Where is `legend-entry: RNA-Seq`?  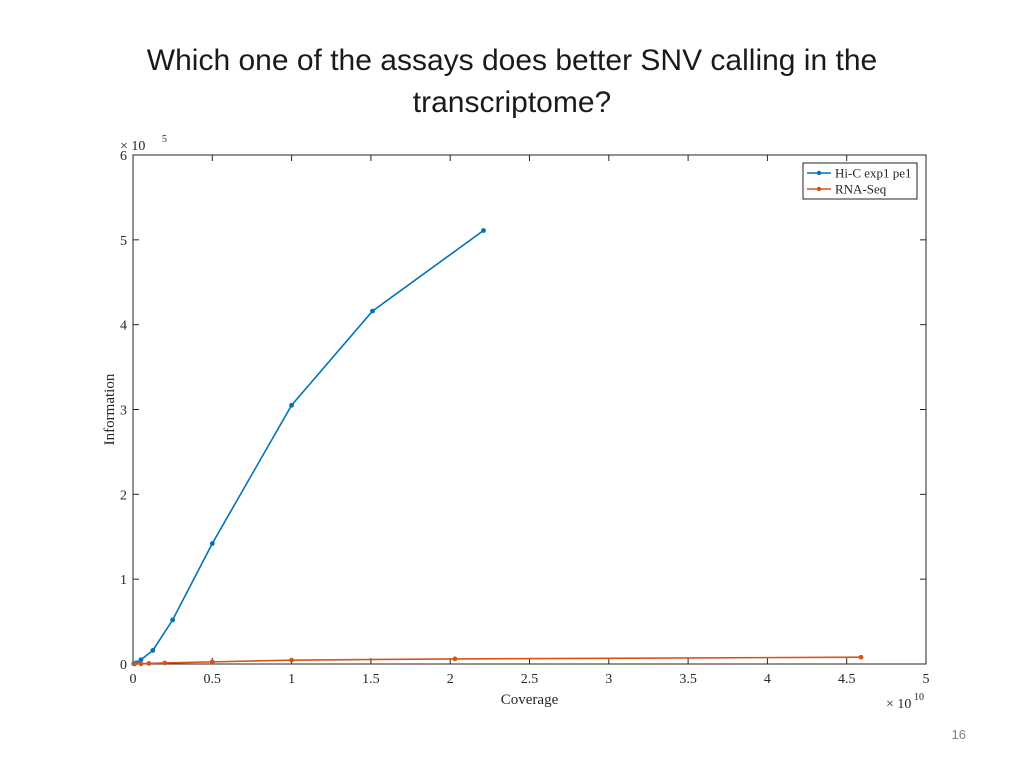 legend-entry: RNA-Seq is located at coordinates (861, 189).